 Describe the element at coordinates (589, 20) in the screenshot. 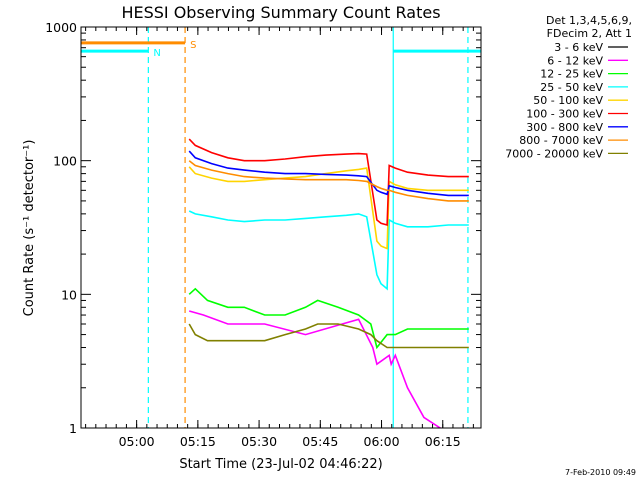

I see `legend-header-line: Det 1,3,4,5,6,9,` at that location.